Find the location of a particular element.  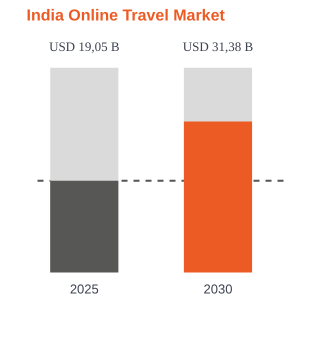

data-label: USD 19,05 B is located at coordinates (84, 46).